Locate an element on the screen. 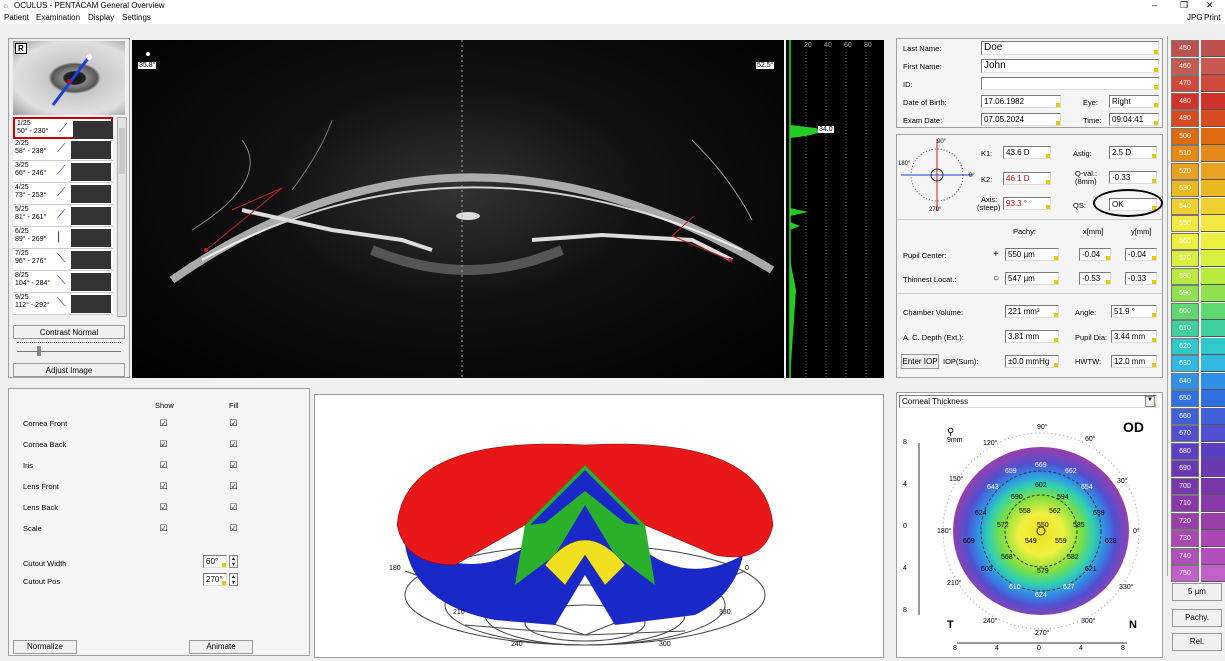 This screenshot has width=1225, height=661. cutout-pos-spinner: ▲ ▼ is located at coordinates (233, 579).